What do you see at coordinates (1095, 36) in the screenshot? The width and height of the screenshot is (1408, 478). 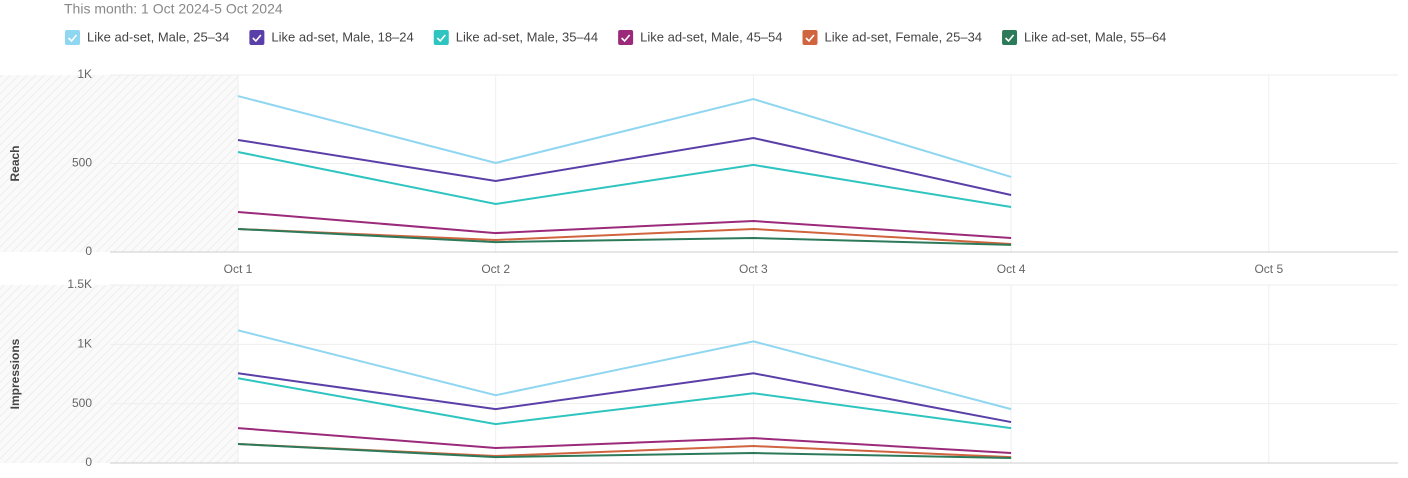 I see `legend-label: Like ad-set, Male, 55–64` at bounding box center [1095, 36].